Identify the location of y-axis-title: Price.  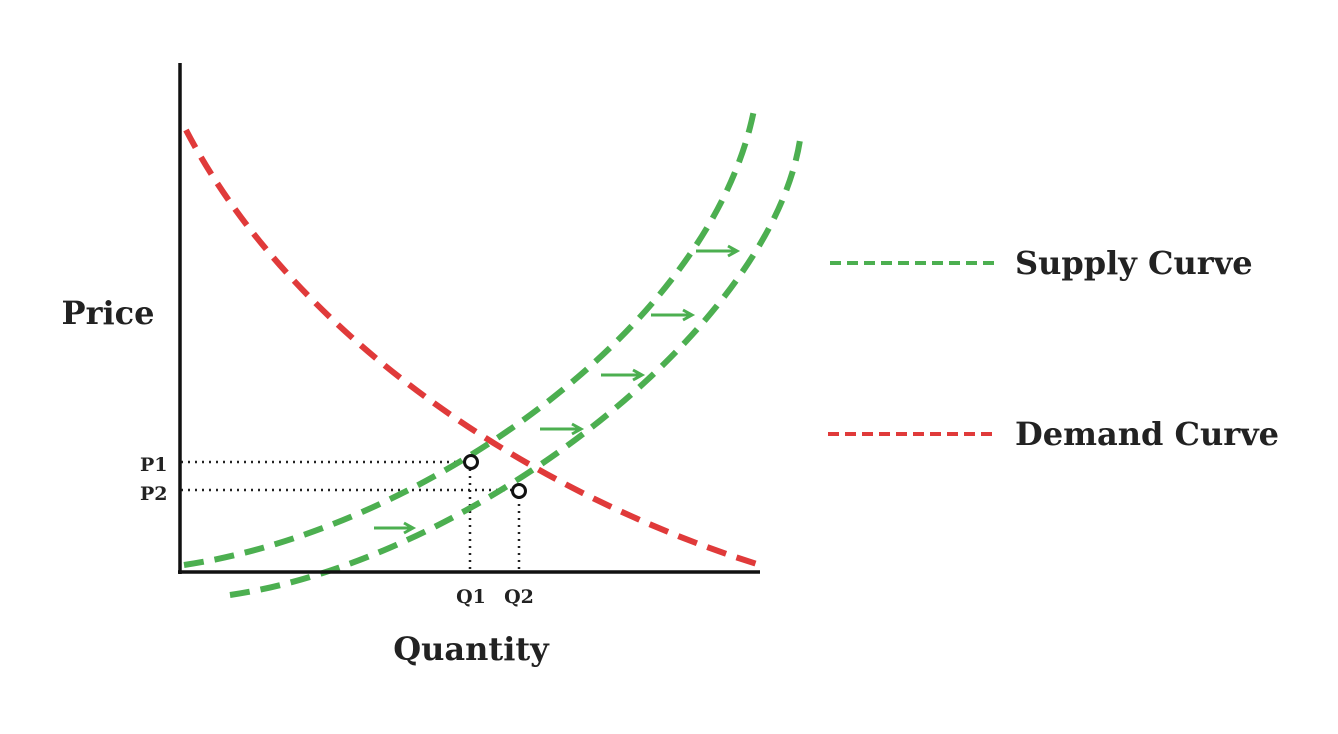
(108, 313).